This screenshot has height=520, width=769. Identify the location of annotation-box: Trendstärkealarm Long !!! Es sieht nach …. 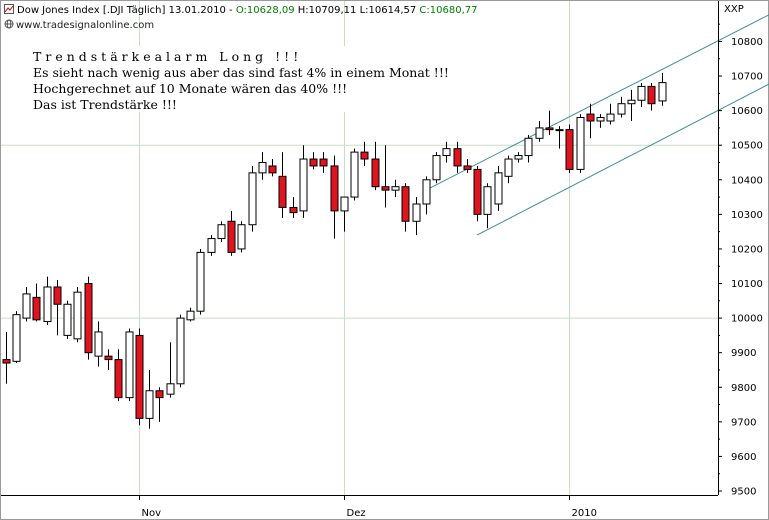
(251, 79).